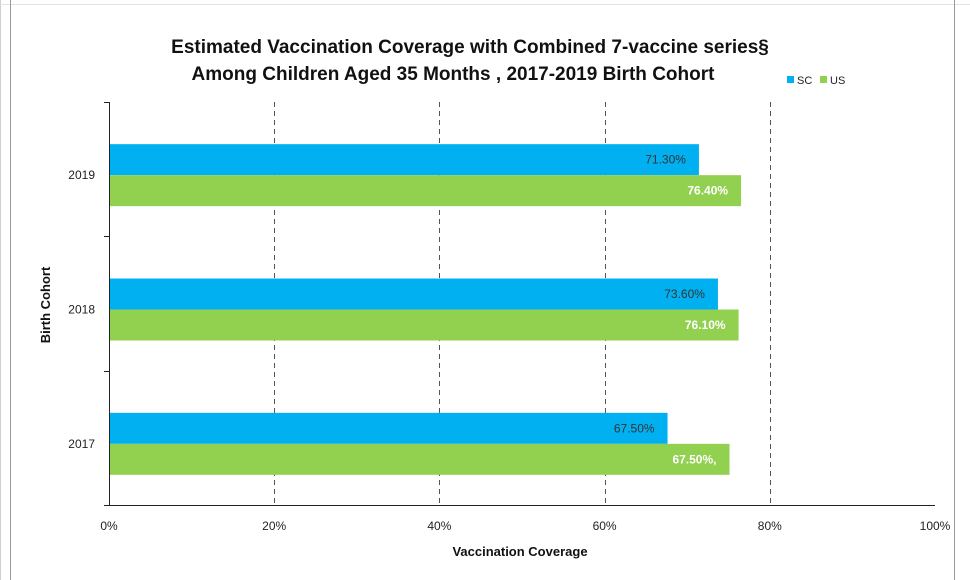 The image size is (970, 580). I want to click on y-tick-label-2018: 2018, so click(81, 310).